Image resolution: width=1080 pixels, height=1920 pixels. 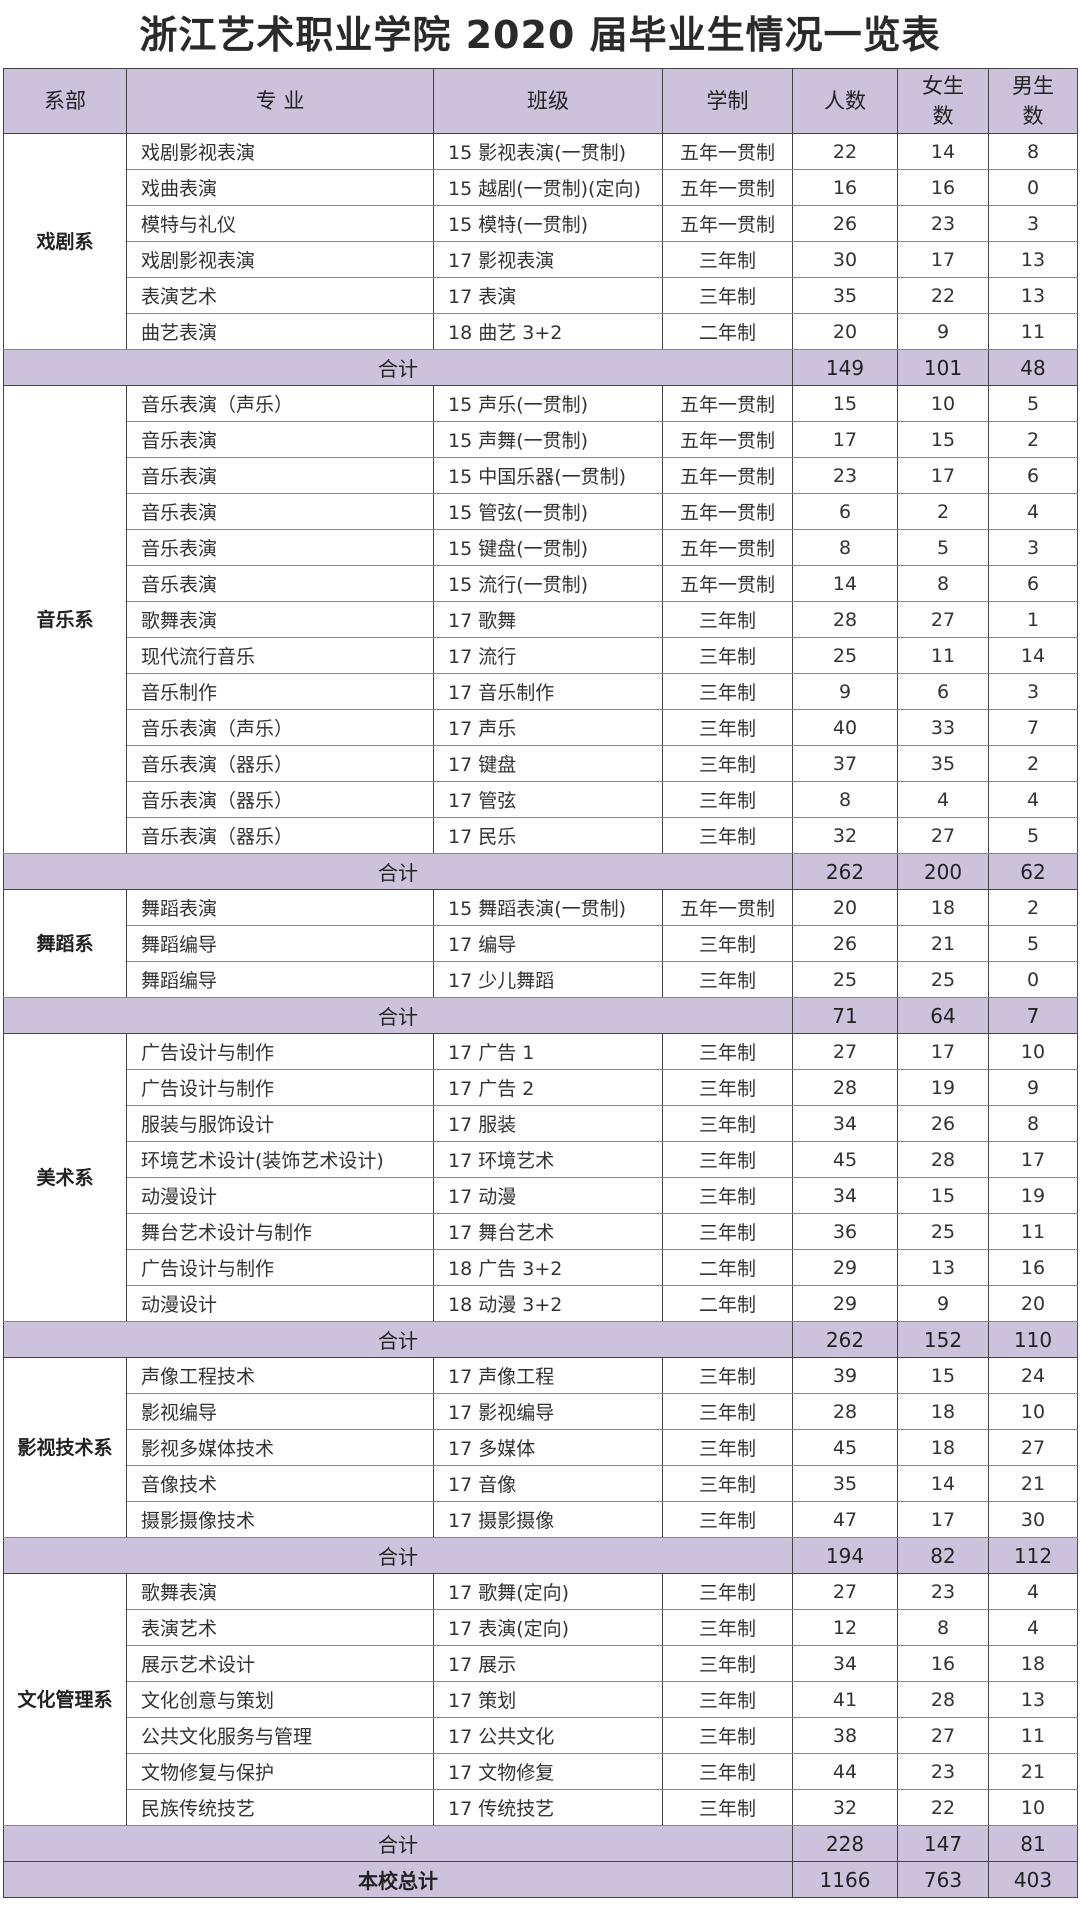 I want to click on major-cell: 表演艺术, so click(x=280, y=1627).